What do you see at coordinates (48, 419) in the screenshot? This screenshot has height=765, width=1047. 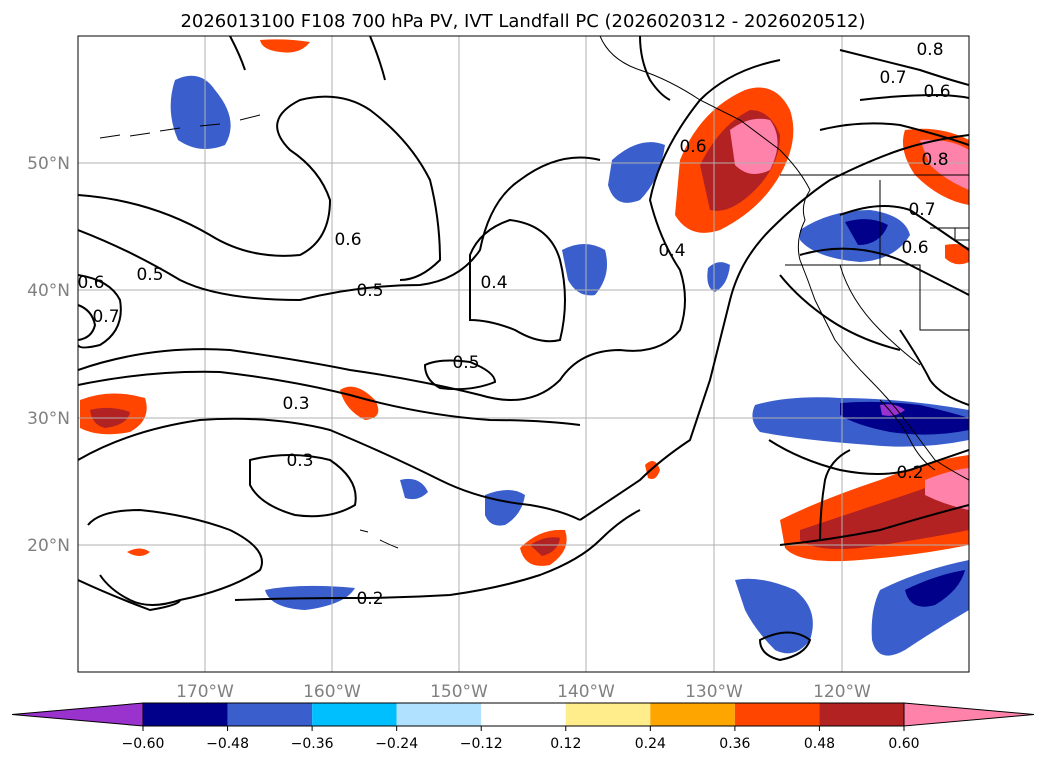 I see `lat-label-30n: 30°N` at bounding box center [48, 419].